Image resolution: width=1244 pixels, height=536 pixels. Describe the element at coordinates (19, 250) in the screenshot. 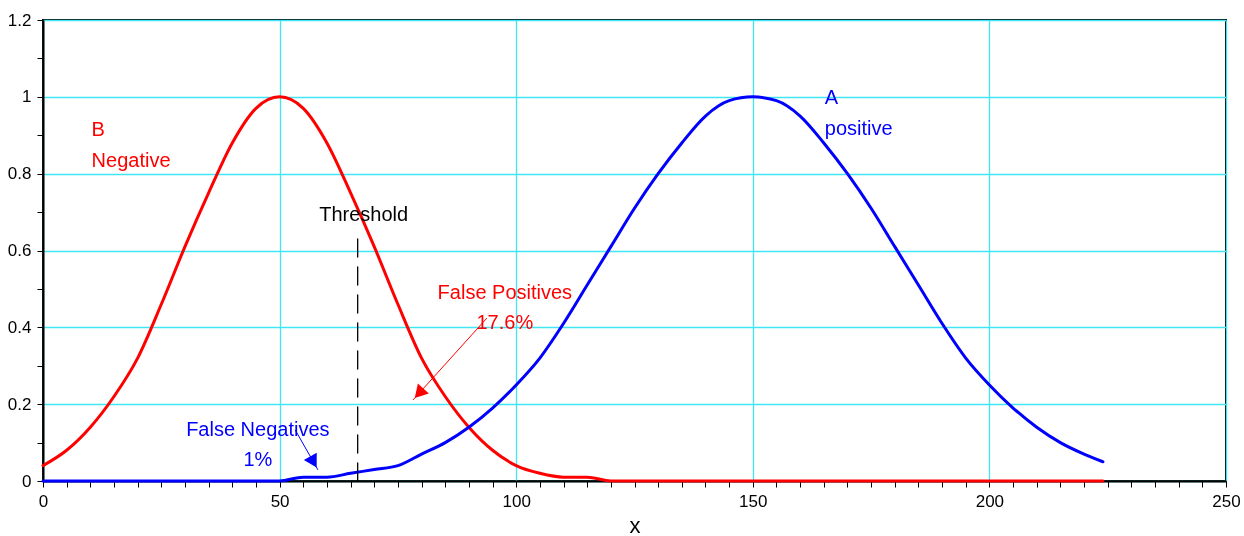

I see `y-tick-label: 0.6` at that location.